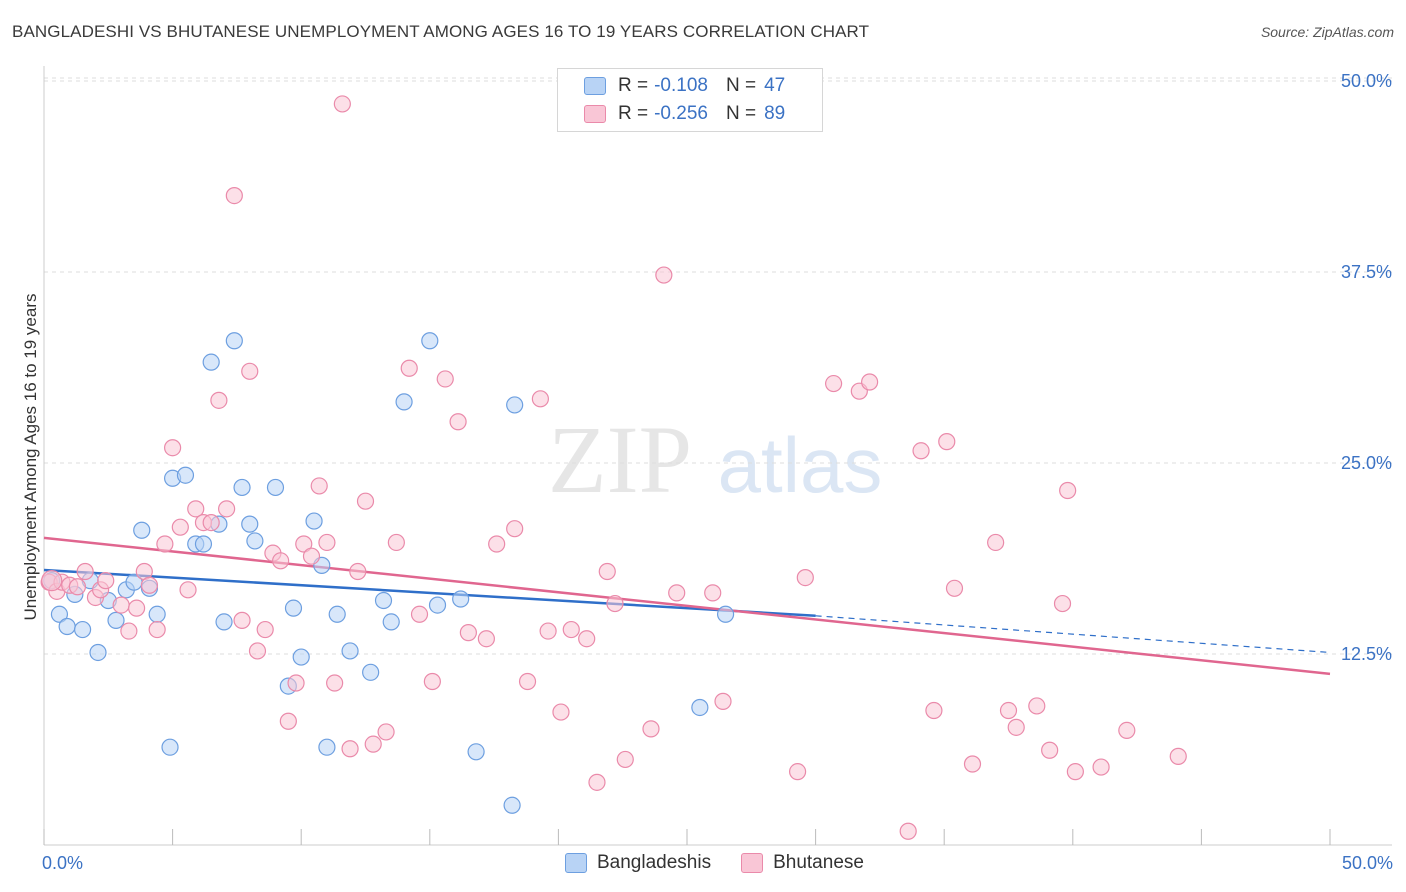  Describe the element at coordinates (690, 100) in the screenshot. I see `correlation-legend: R = -0.108 N = 47 R = -0.256 N = 89` at that location.